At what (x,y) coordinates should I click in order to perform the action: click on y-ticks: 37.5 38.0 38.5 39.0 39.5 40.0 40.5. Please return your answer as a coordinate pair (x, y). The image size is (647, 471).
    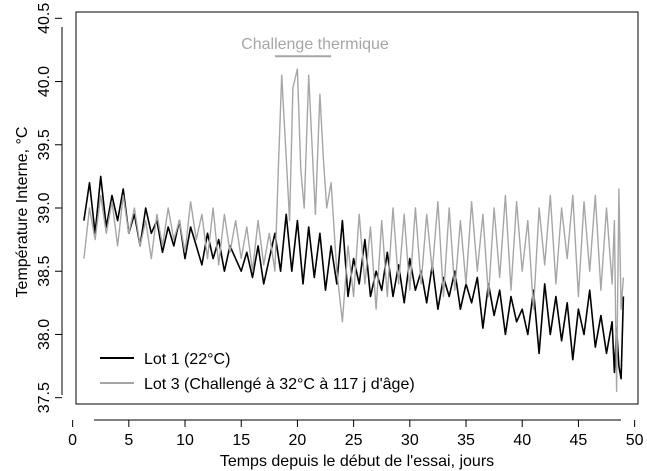
    Looking at the image, I should click on (49, 208).